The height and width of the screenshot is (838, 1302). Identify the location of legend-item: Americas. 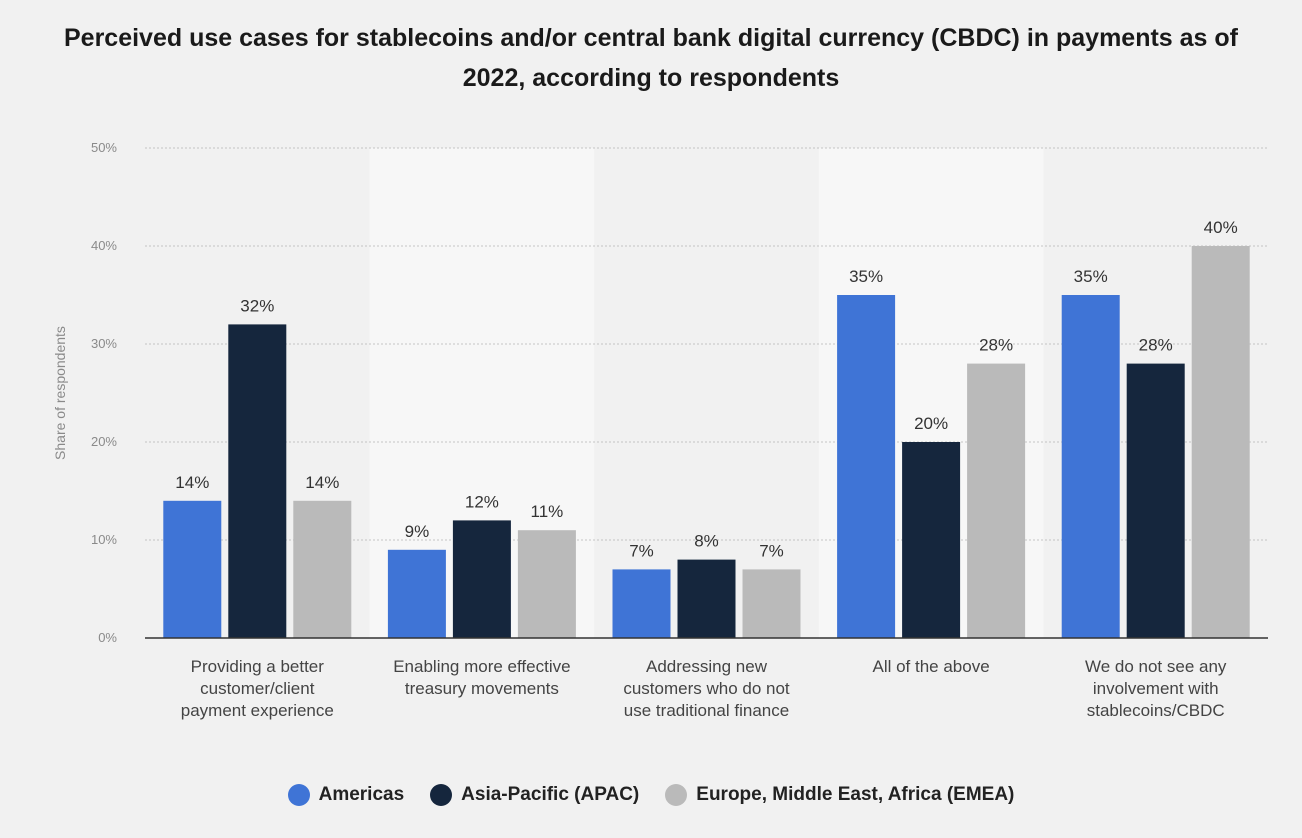
(346, 795).